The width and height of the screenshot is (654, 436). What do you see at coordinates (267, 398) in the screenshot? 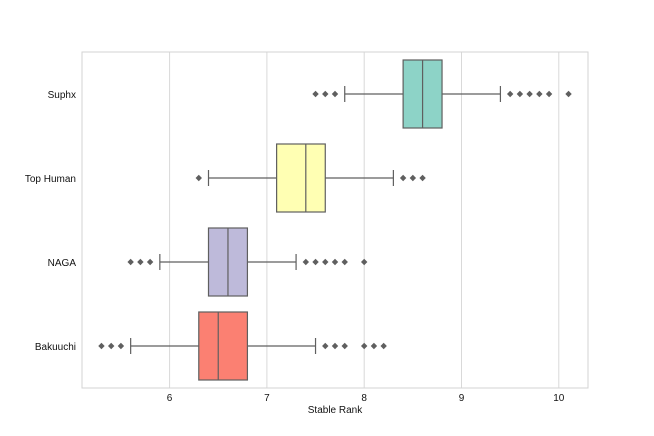
I see `x-tick-label: 7` at bounding box center [267, 398].